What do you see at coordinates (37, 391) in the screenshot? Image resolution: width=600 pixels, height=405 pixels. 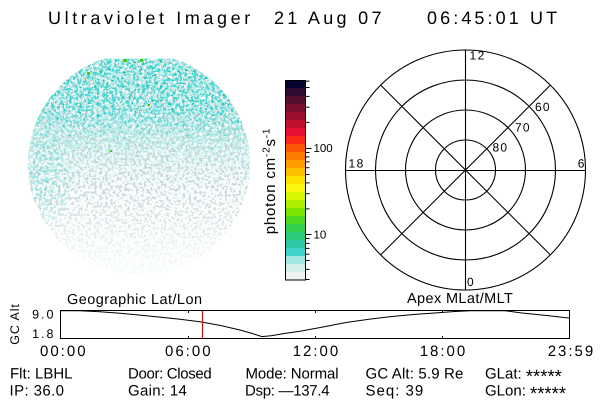 I see `svg-text: IP: 36.0` at bounding box center [37, 391].